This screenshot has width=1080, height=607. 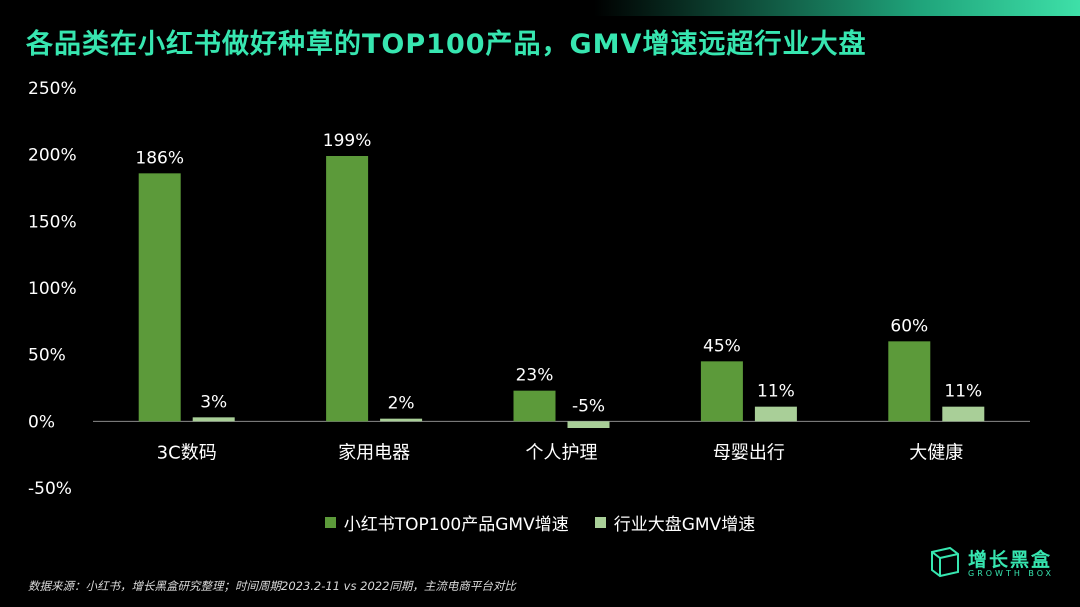 What do you see at coordinates (52, 156) in the screenshot?
I see `y-tick-label: 200%` at bounding box center [52, 156].